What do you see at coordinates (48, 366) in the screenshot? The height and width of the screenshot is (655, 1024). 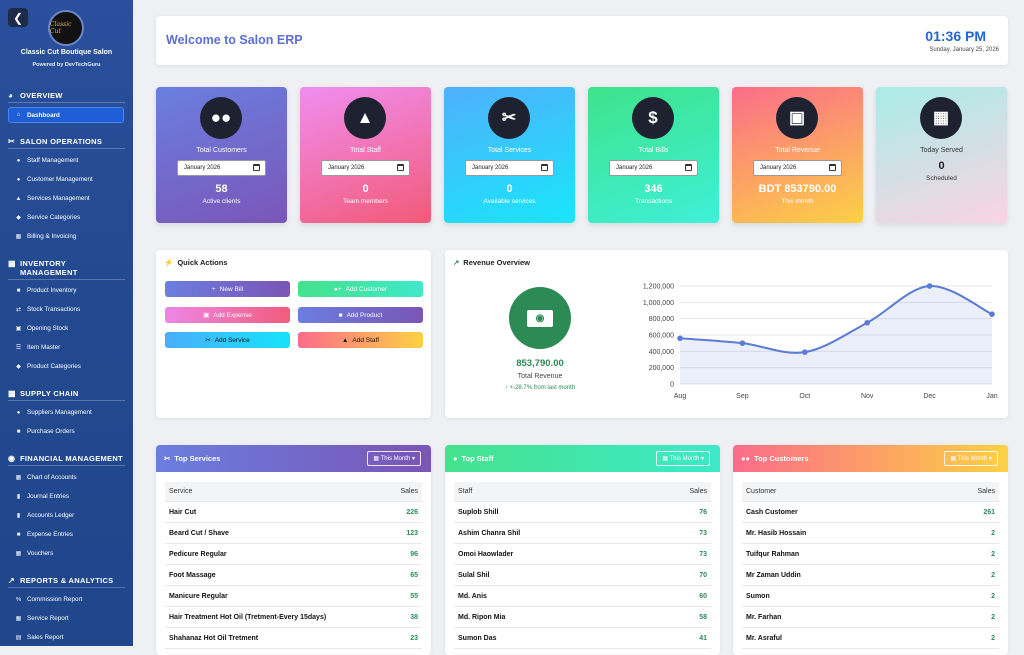 I see `sidebar-item-product-categories: ◆ Product Categories` at bounding box center [48, 366].